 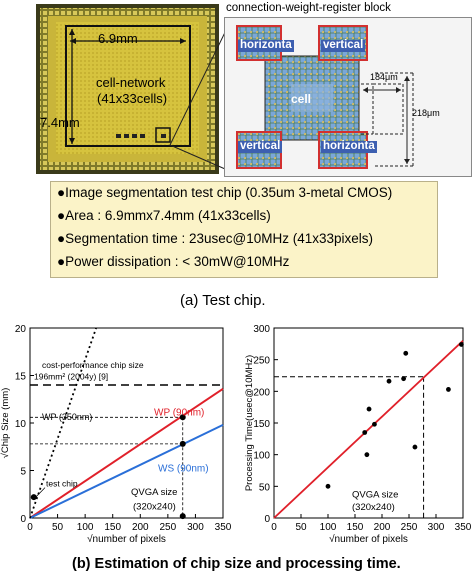 I want to click on chip-photo, so click(x=127, y=89).